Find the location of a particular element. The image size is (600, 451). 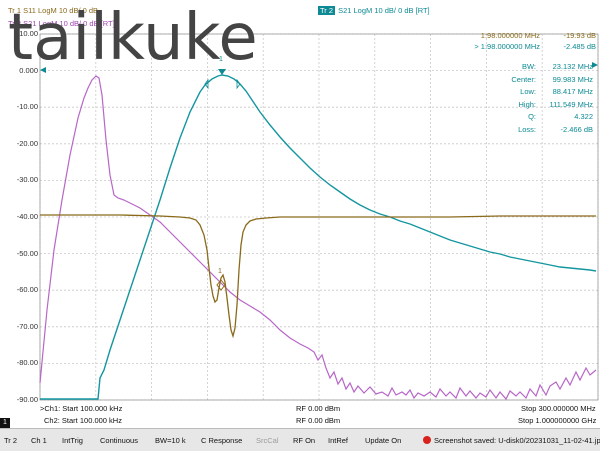

y-tick-label: -40.00 is located at coordinates (27, 216).